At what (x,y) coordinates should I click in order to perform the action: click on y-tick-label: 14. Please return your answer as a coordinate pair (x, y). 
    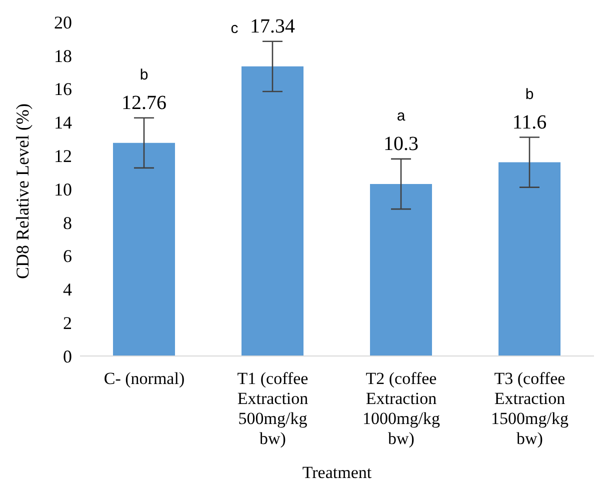
    Looking at the image, I should click on (63, 122).